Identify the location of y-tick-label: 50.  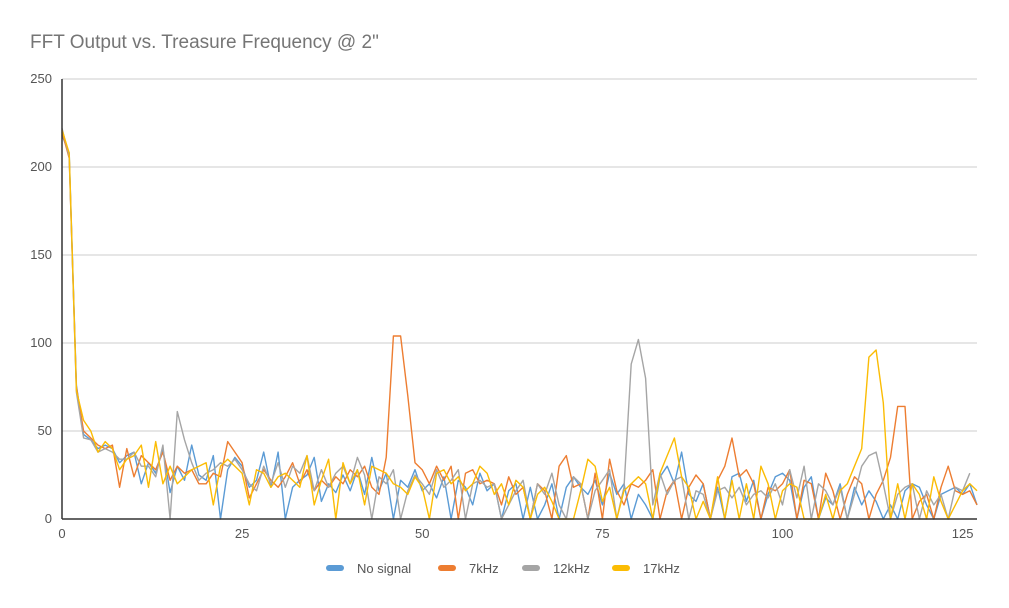
(45, 430).